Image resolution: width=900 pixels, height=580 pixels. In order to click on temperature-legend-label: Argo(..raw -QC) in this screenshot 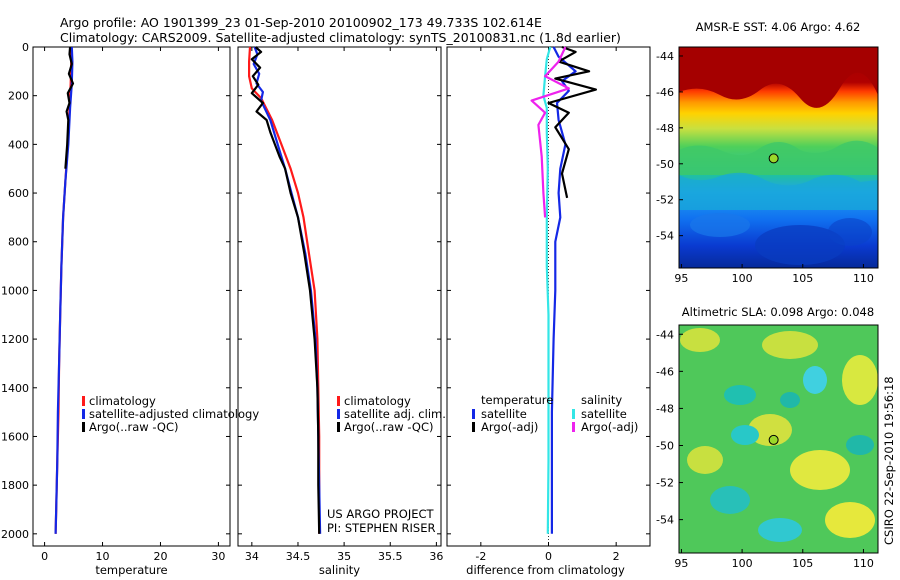, I will do `click(134, 427)`.